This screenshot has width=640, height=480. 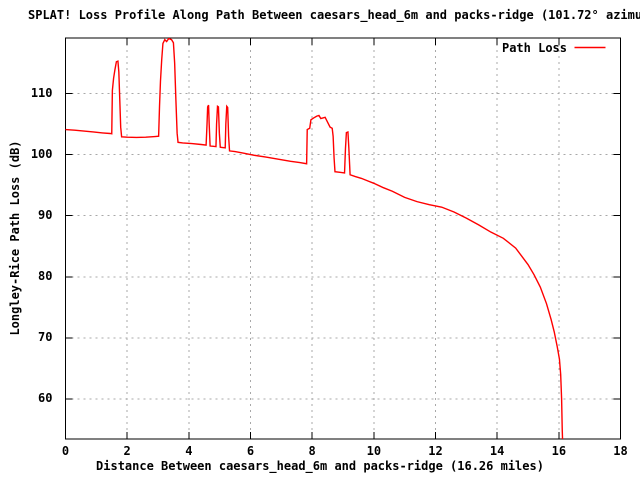 What do you see at coordinates (312, 451) in the screenshot?
I see `x-tick-label: 8` at bounding box center [312, 451].